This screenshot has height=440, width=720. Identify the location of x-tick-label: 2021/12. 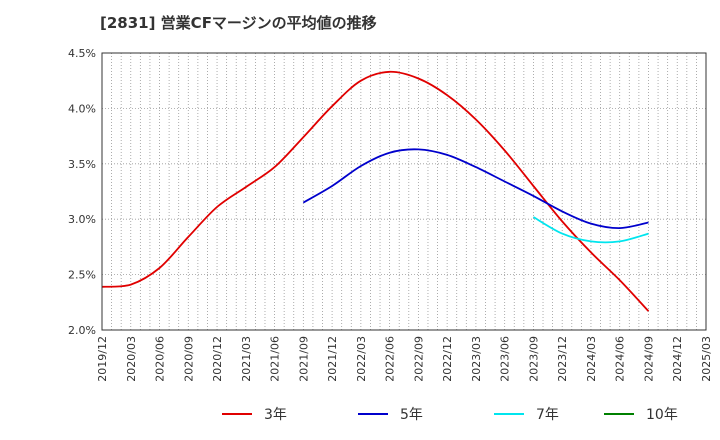
(332, 359).